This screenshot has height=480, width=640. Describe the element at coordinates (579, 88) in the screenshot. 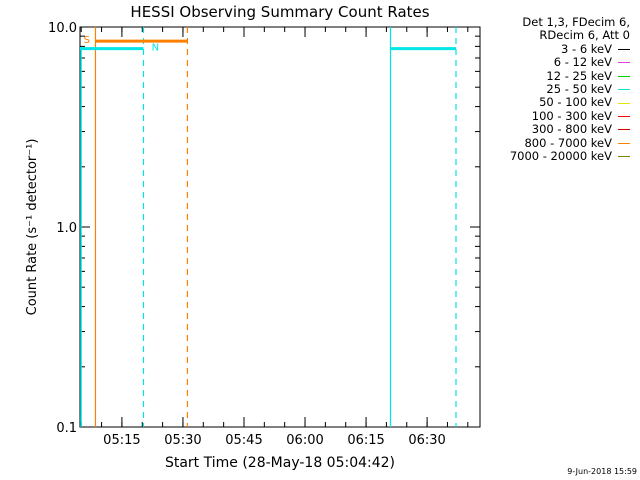

I see `legend-item-label: 25 - 50 keV` at that location.